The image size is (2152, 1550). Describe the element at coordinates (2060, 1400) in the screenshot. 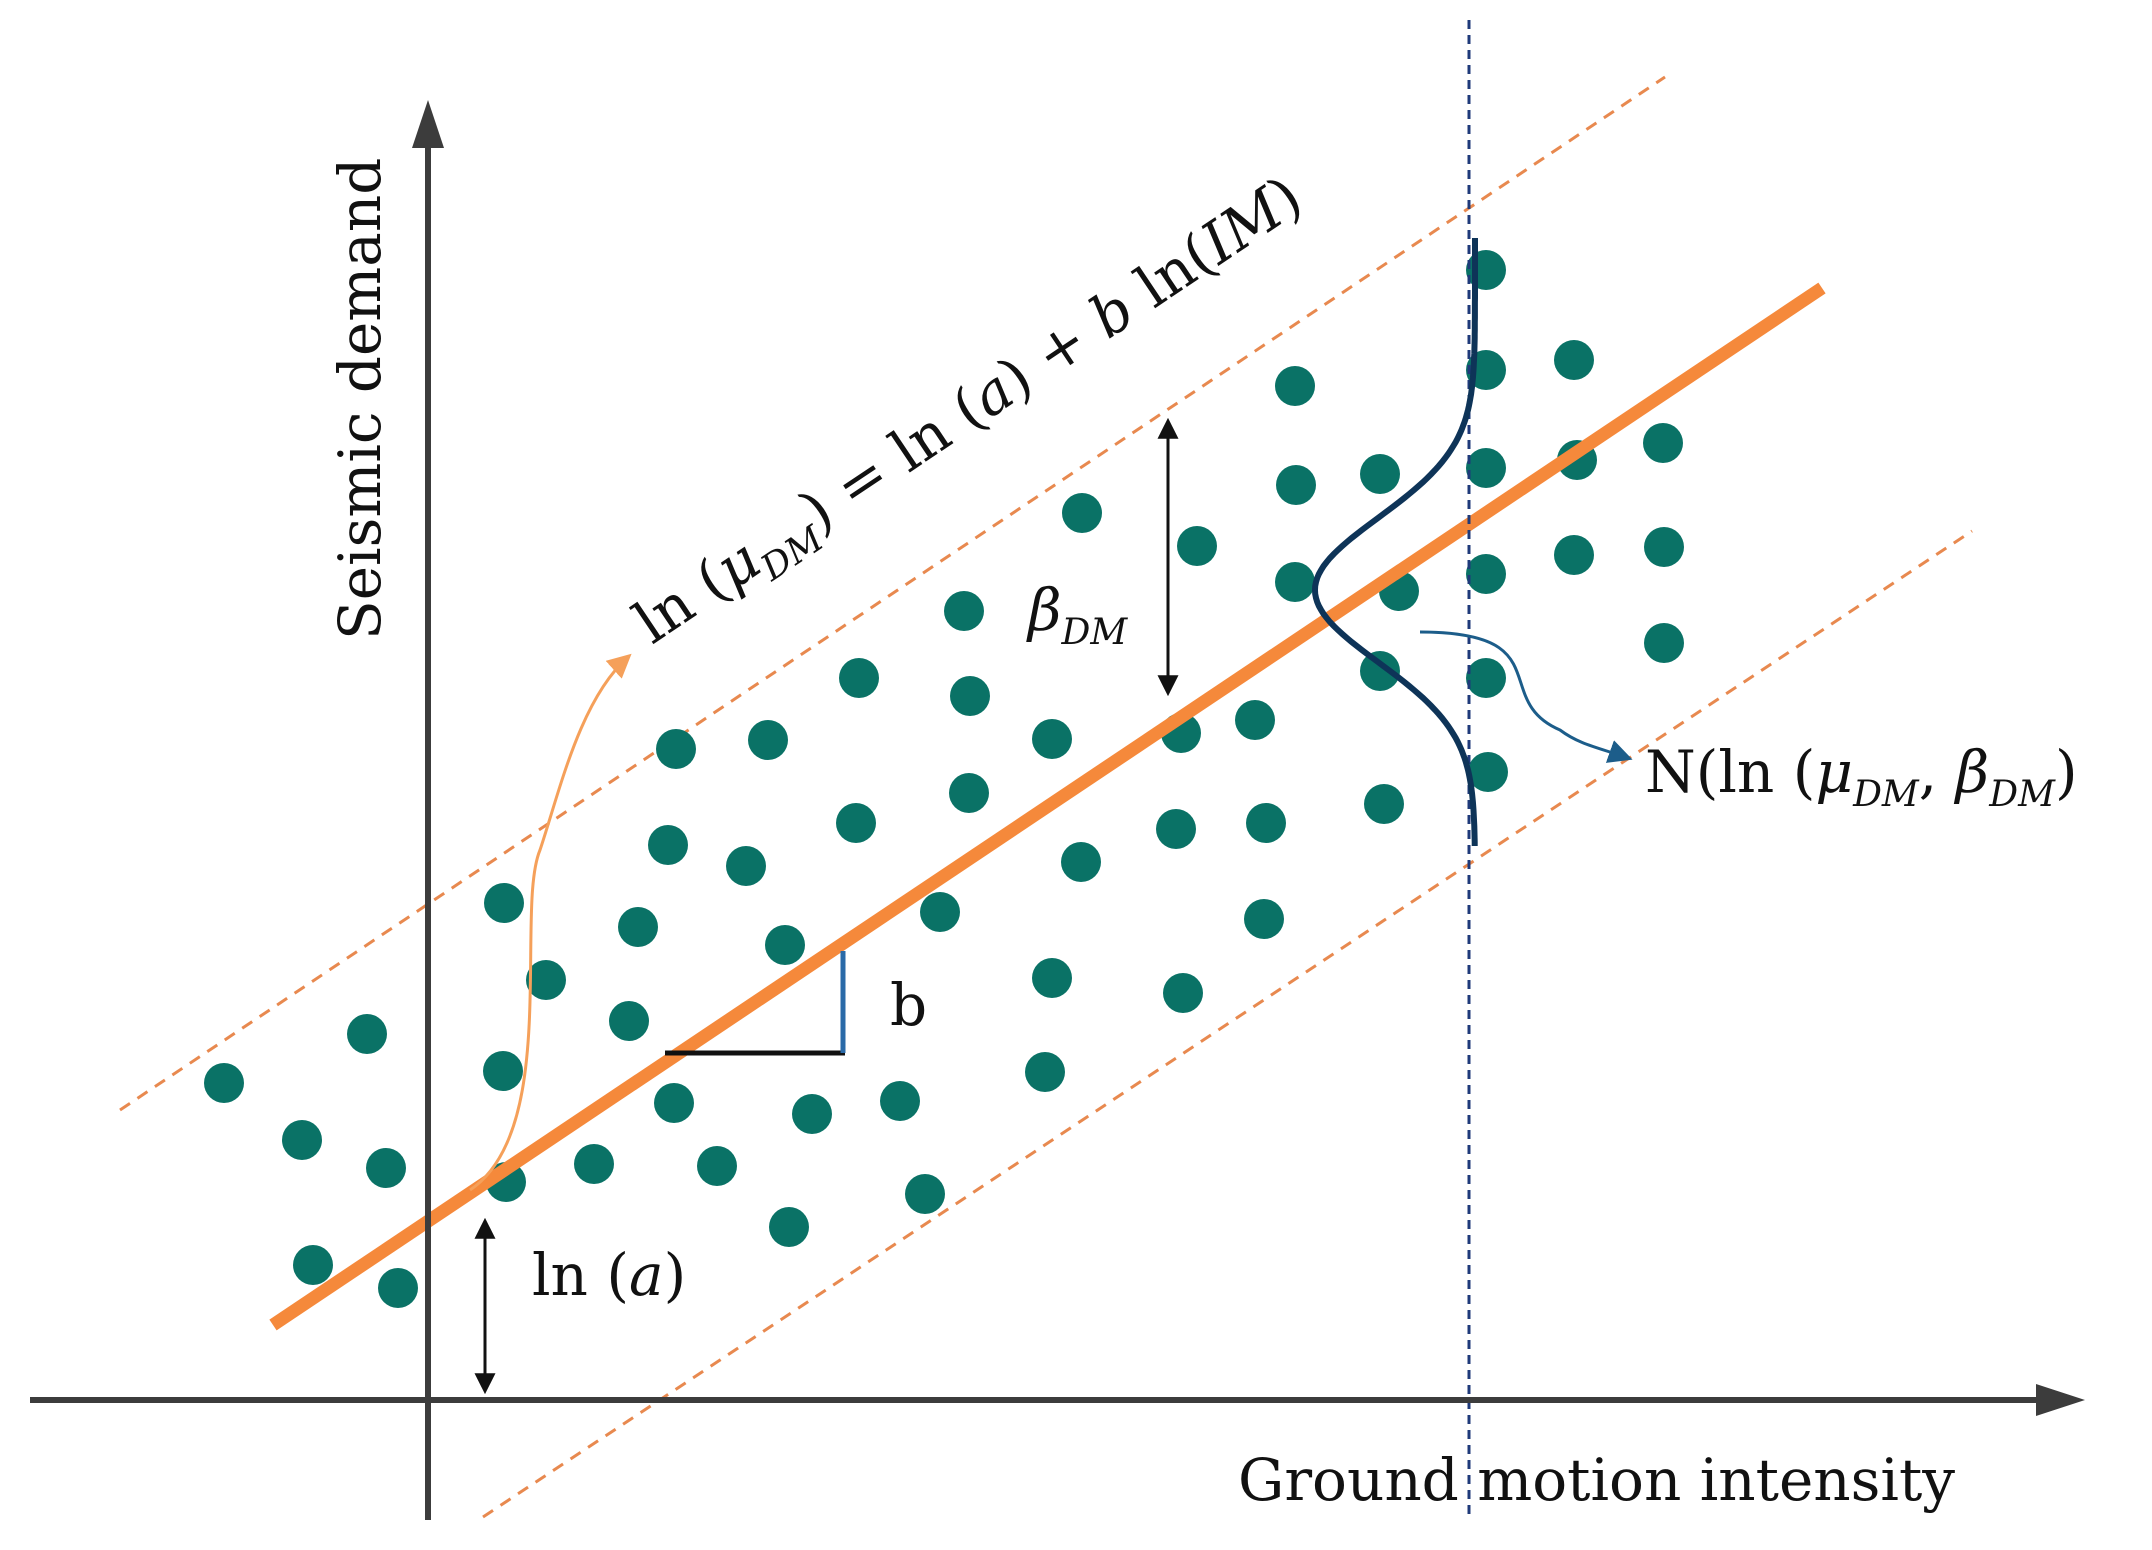

I see `x-axis-arrowhead` at that location.